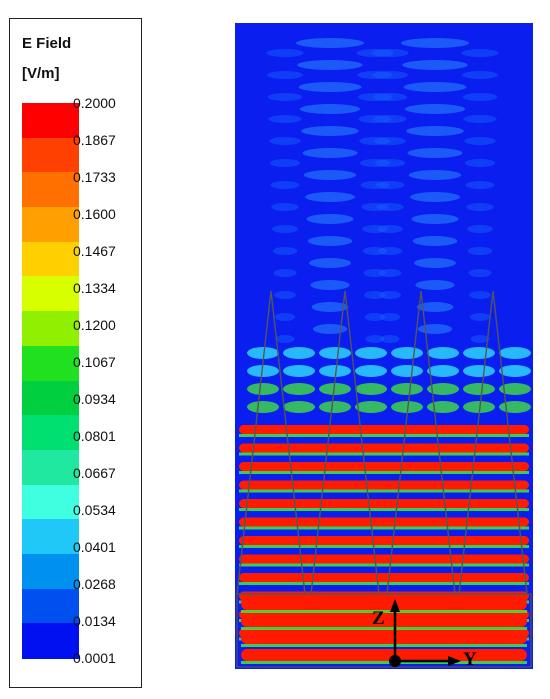  Describe the element at coordinates (395, 661) in the screenshot. I see `origin-dot` at that location.